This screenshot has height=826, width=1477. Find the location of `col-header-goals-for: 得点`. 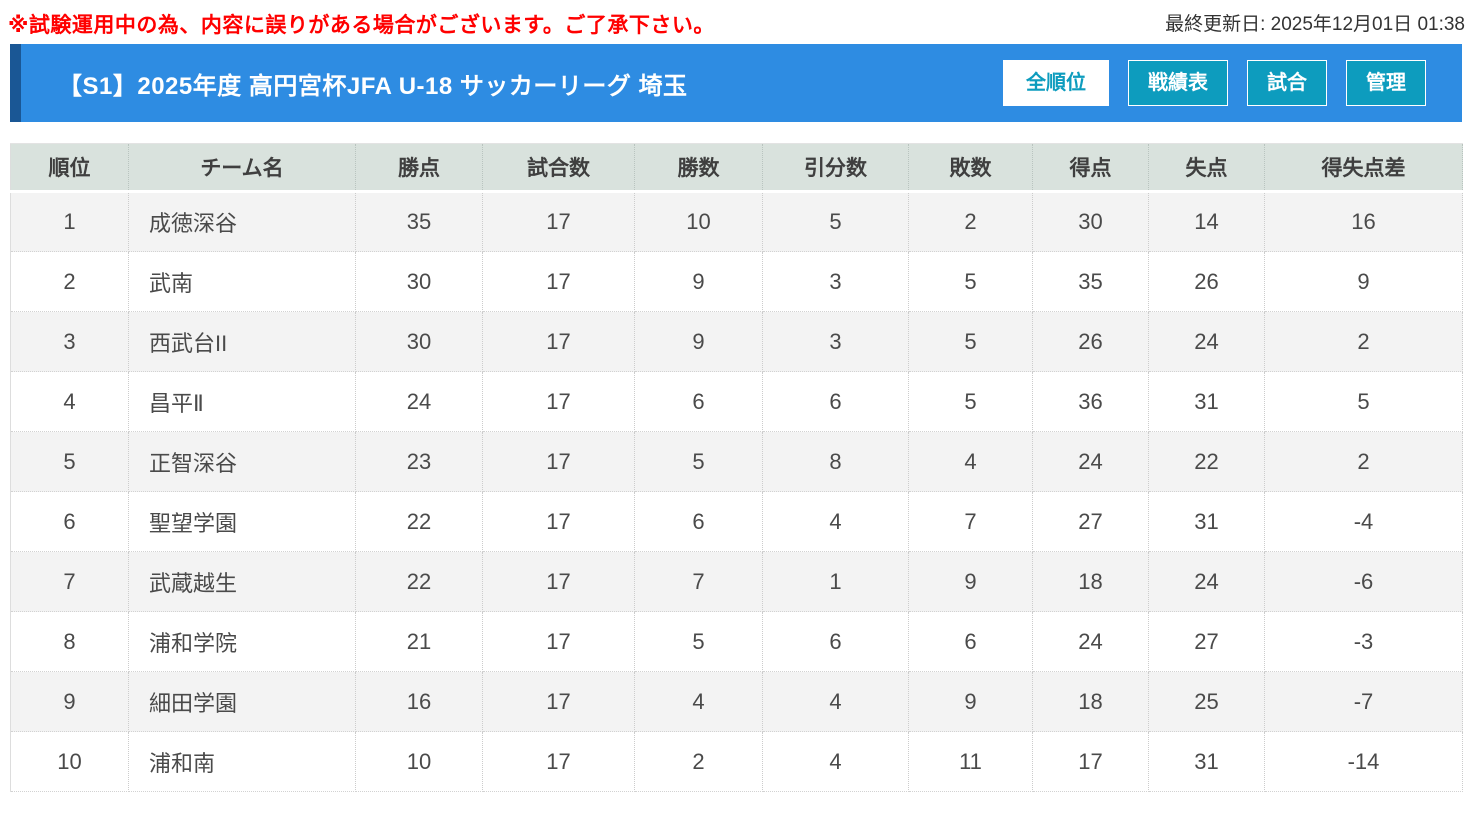

col-header-goals-for: 得点 is located at coordinates (1090, 168).